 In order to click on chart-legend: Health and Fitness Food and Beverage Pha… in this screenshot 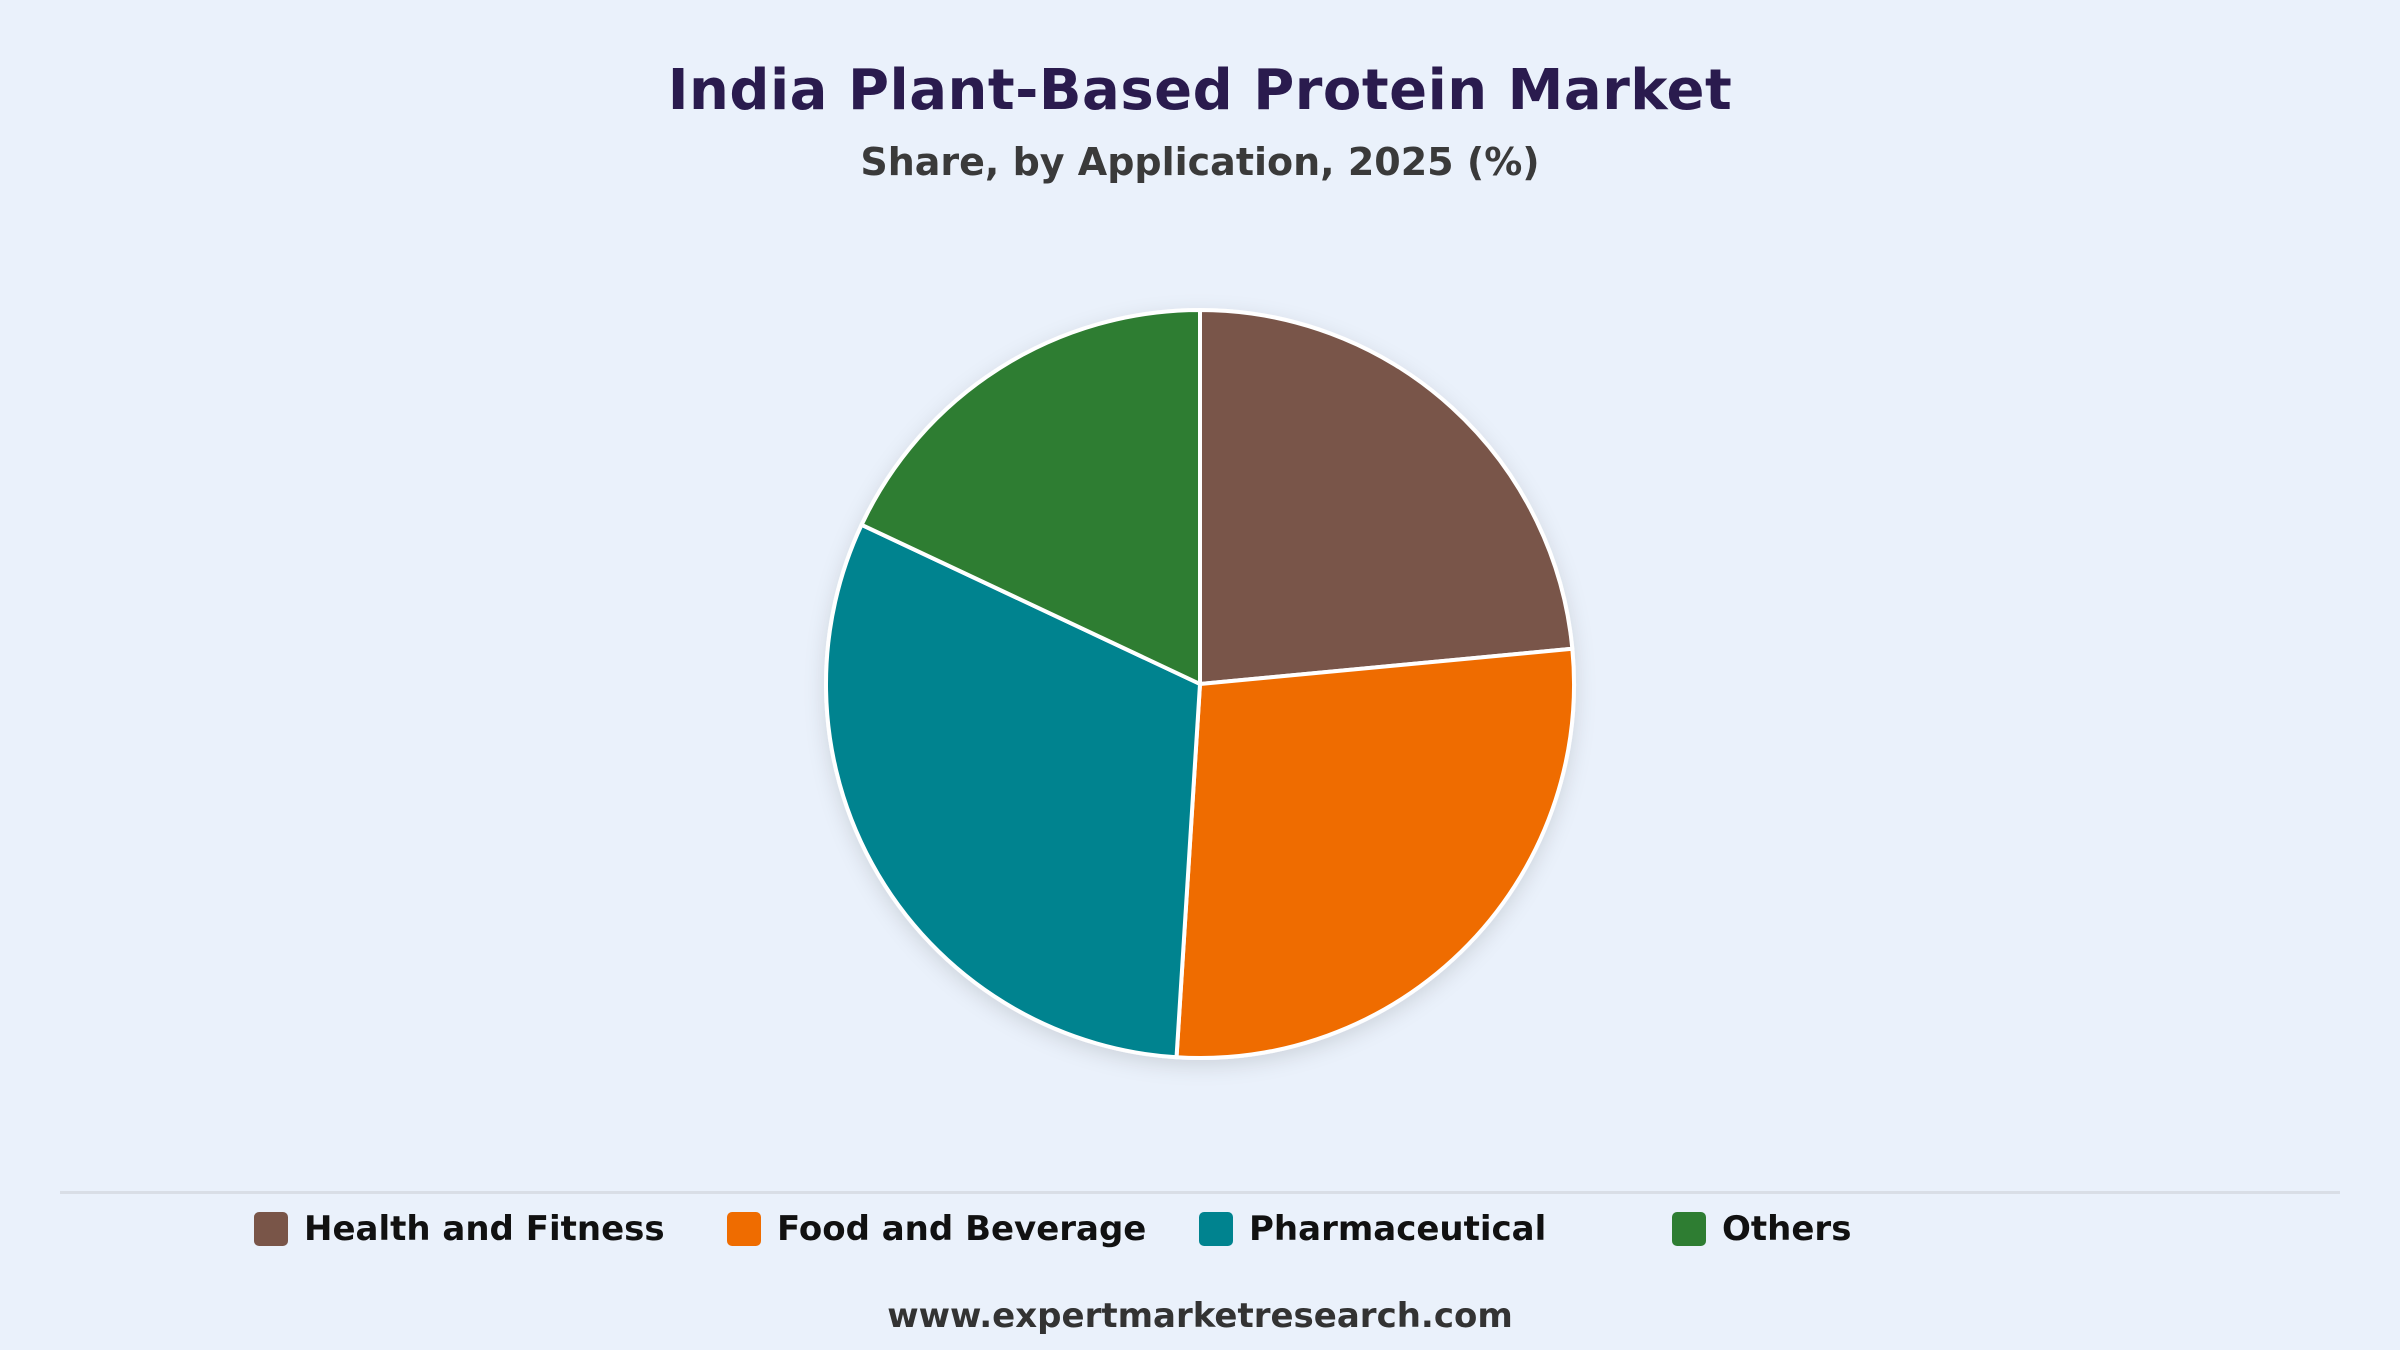, I will do `click(1200, 1229)`.